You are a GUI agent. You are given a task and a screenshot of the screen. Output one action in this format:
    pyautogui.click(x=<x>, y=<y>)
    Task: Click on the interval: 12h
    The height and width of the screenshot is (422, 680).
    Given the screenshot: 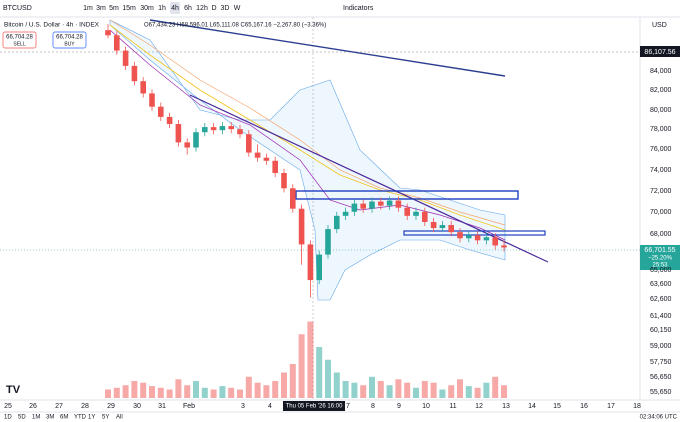 What is the action you would take?
    pyautogui.click(x=202, y=8)
    